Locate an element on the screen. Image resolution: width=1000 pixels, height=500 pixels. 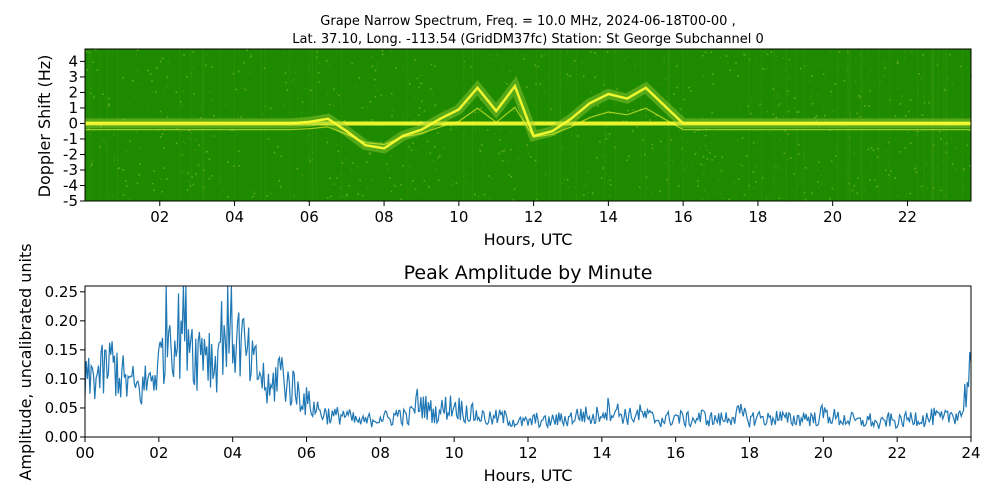
spectrogram-x-tick-label: 22 is located at coordinates (907, 217).